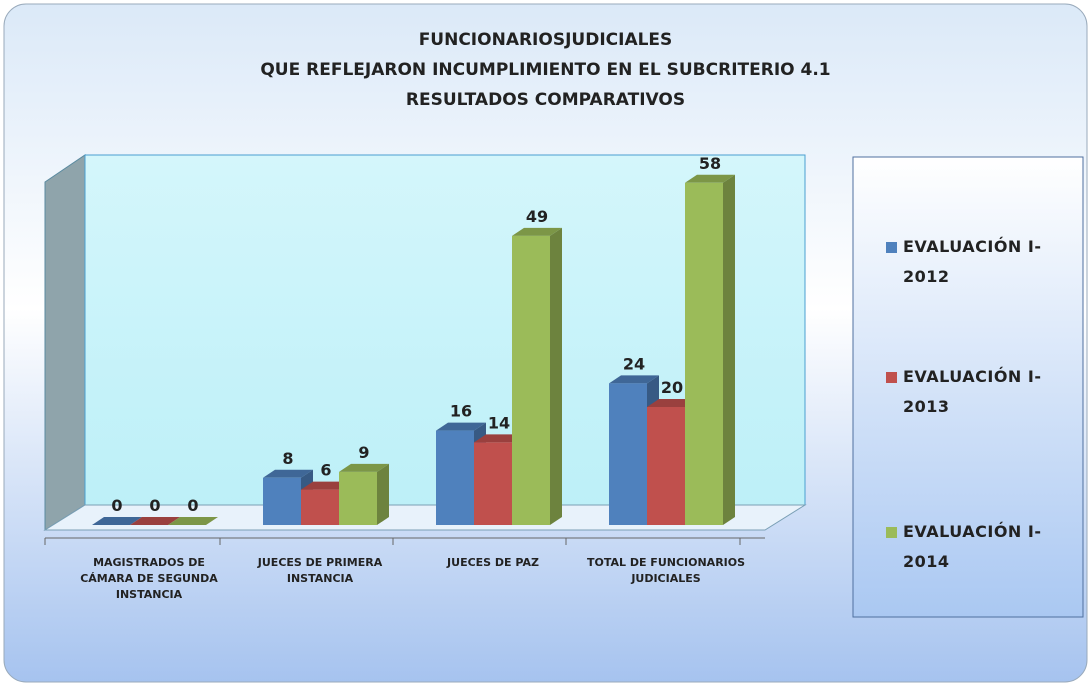 Image resolution: width=1091 pixels, height=686 pixels. Describe the element at coordinates (666, 570) in the screenshot. I see `x-tick-label: TOTAL DE FUNCIONARIOS JUDICIALES` at that location.